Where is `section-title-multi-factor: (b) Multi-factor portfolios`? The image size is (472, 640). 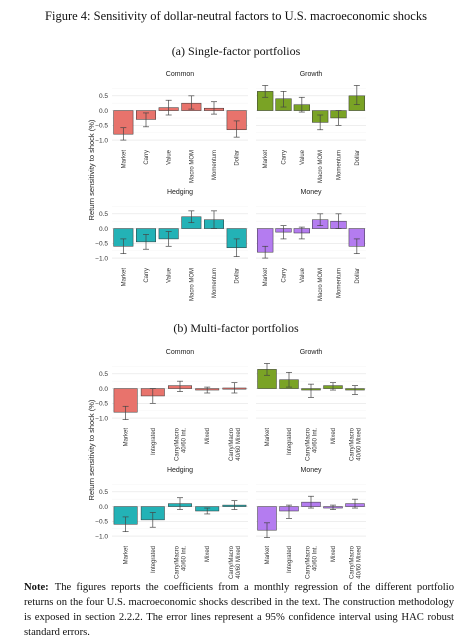
section-title-multi-factor: (b) Multi-factor portfolios is located at coordinates (236, 328).